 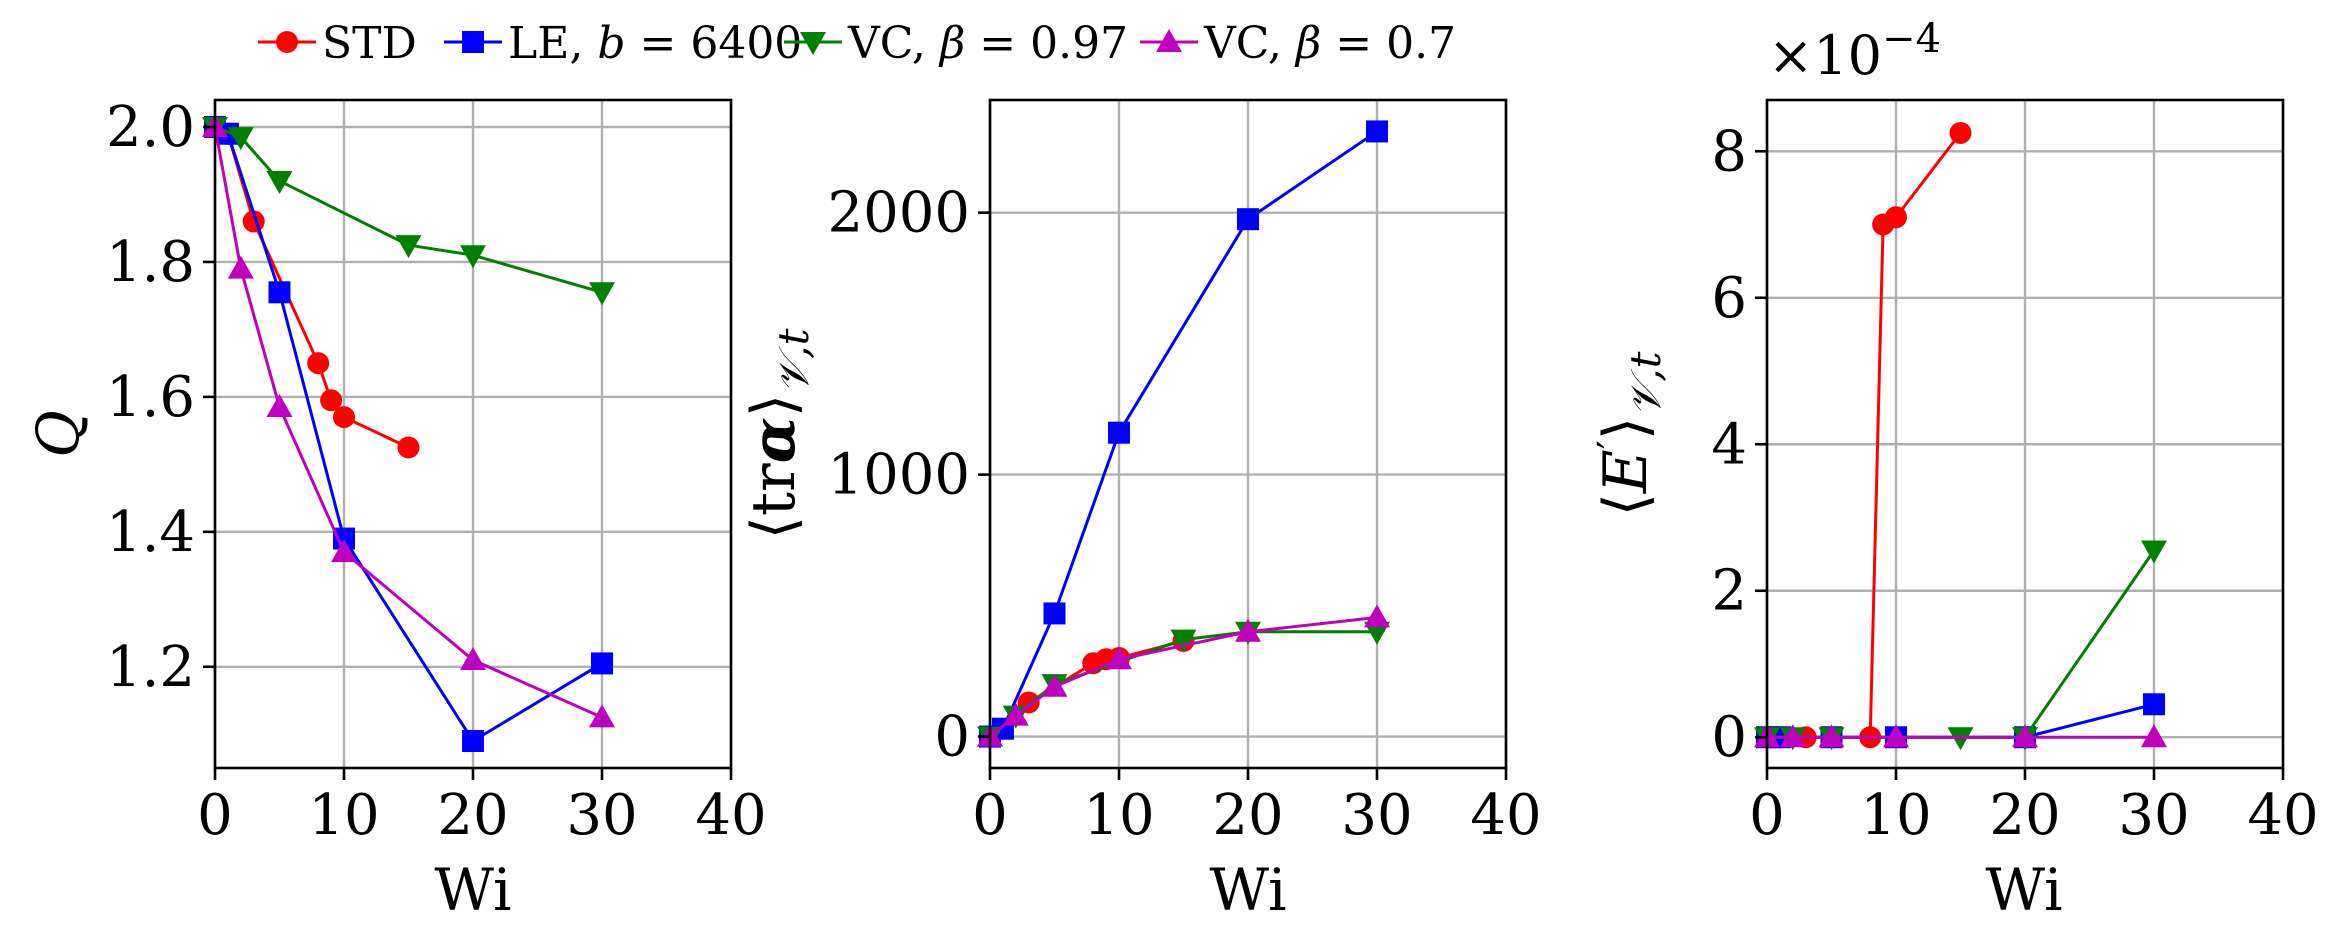 What do you see at coordinates (655, 43) in the screenshot?
I see `legend-label-1: LE, b = 6400` at bounding box center [655, 43].